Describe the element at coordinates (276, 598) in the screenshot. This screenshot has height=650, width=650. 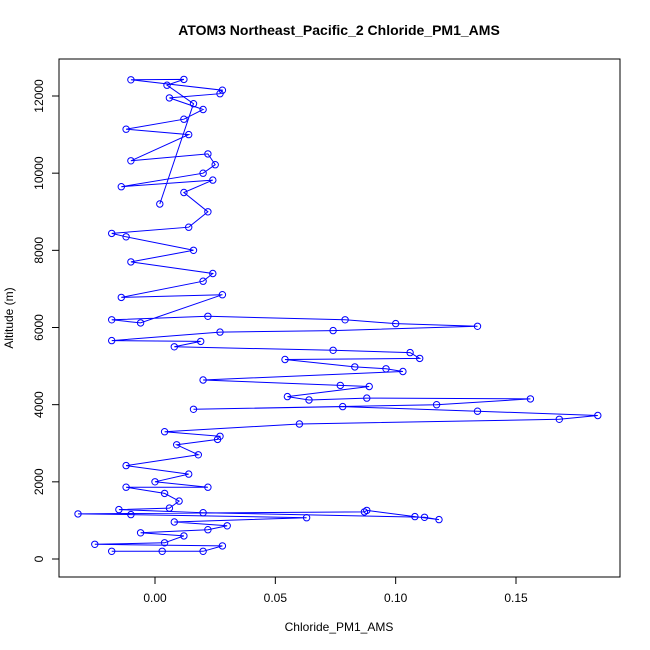
I see `x-tick-label: 0.05` at that location.